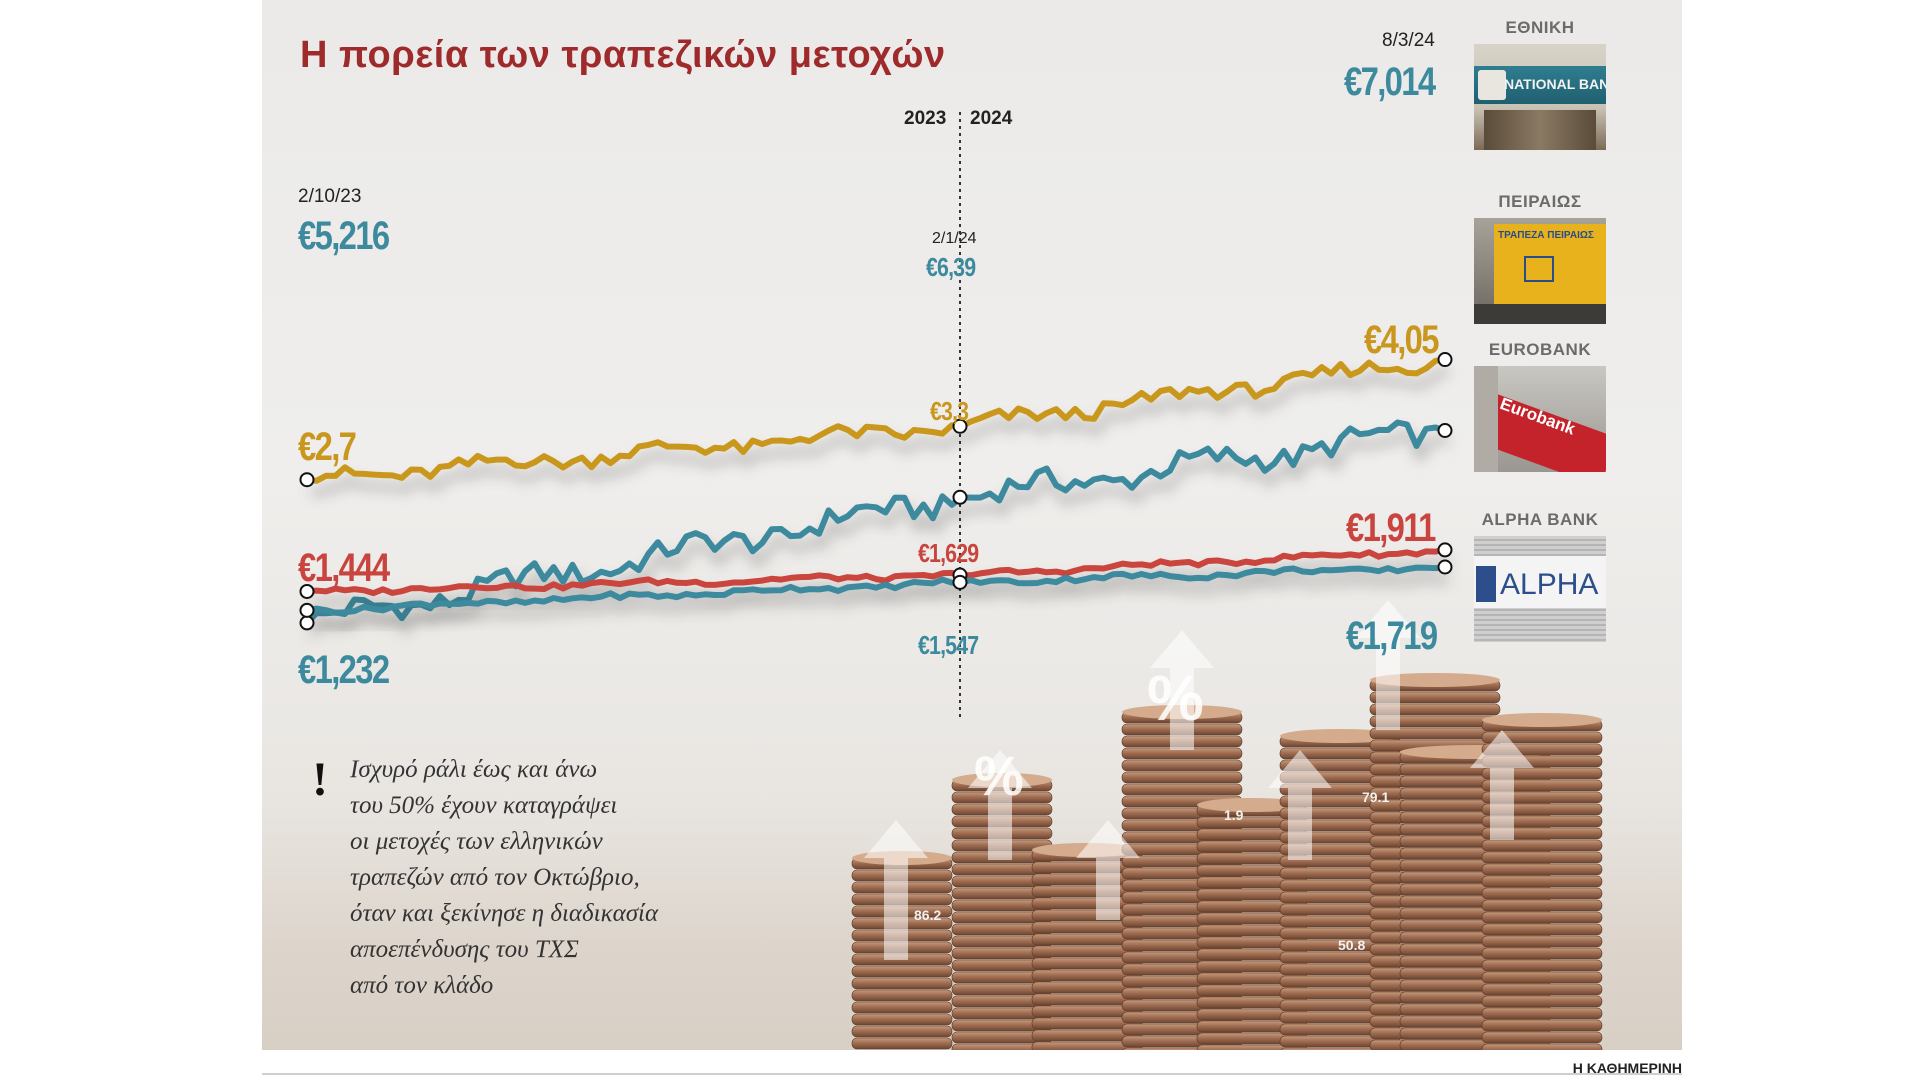  Describe the element at coordinates (925, 118) in the screenshot. I see `year-2023-label: 2023` at that location.